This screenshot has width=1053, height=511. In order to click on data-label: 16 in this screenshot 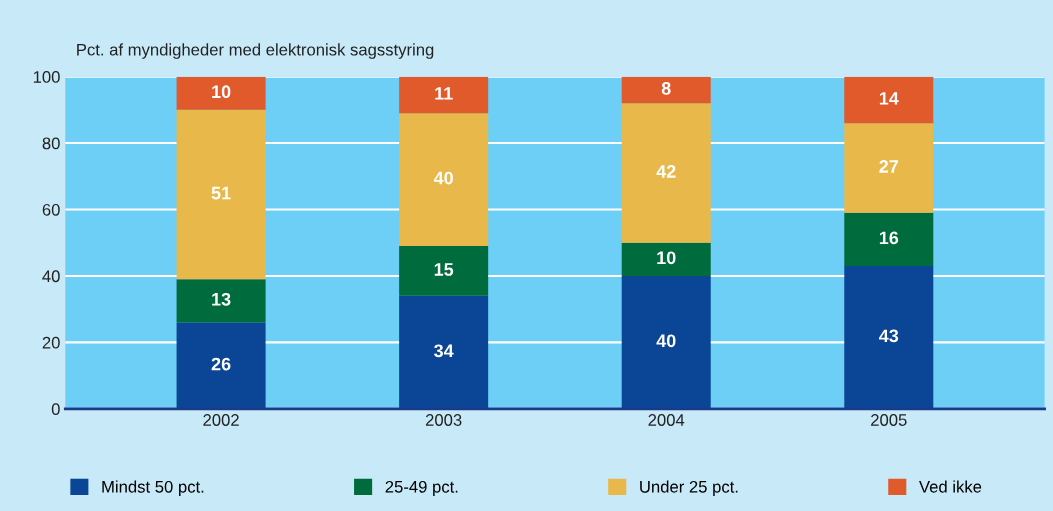, I will do `click(889, 238)`.